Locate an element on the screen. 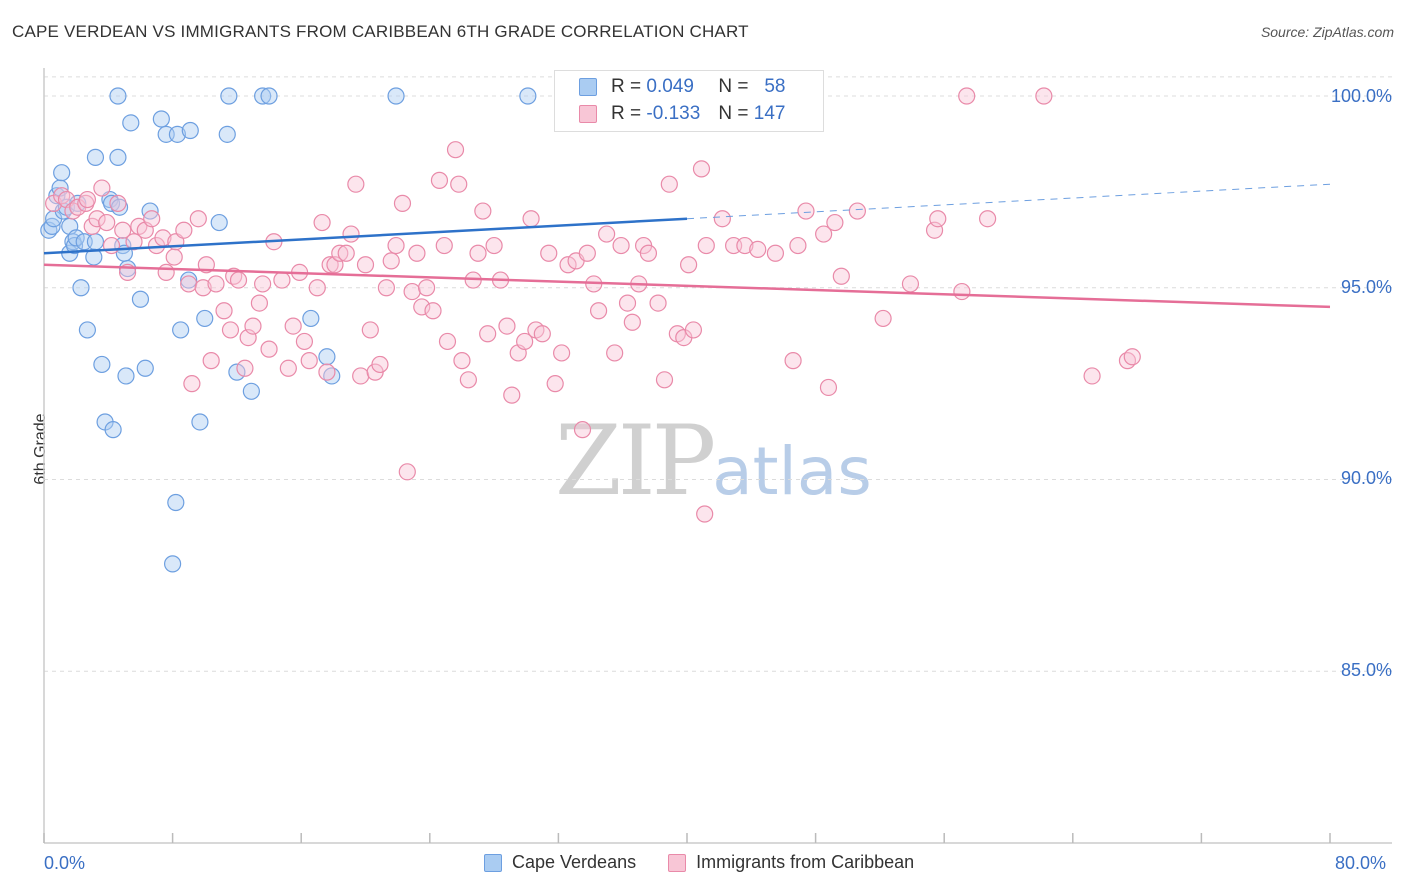 This screenshot has height=892, width=1406. watermark-atlas: atlas is located at coordinates (792, 471).